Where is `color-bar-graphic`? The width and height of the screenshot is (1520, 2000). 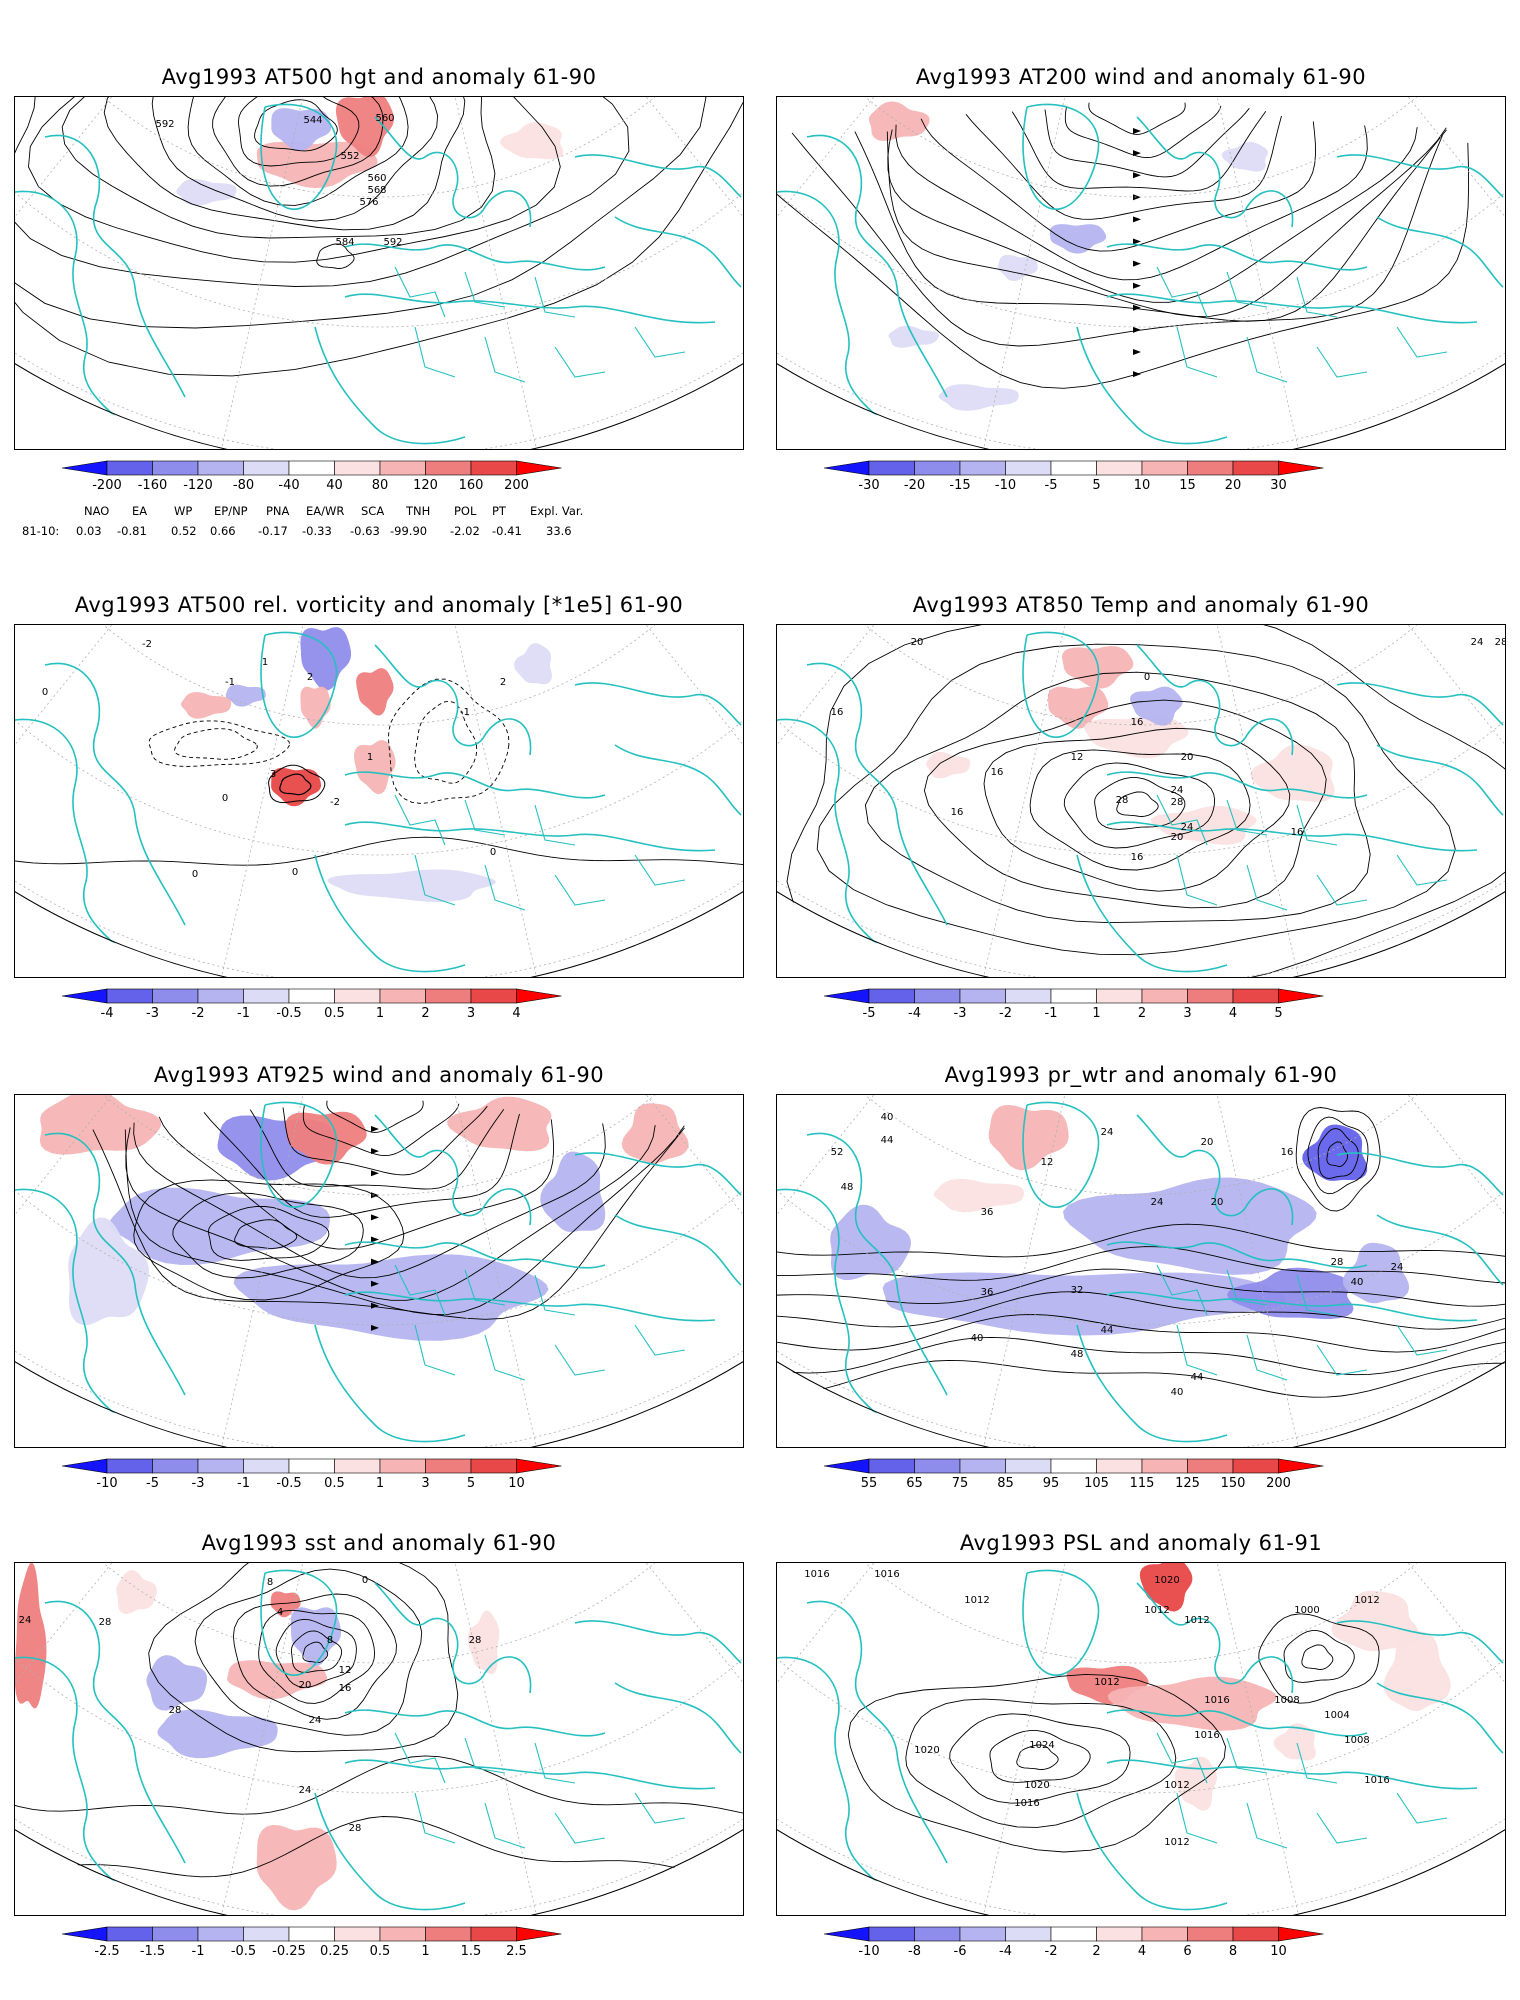 color-bar-graphic is located at coordinates (311, 468).